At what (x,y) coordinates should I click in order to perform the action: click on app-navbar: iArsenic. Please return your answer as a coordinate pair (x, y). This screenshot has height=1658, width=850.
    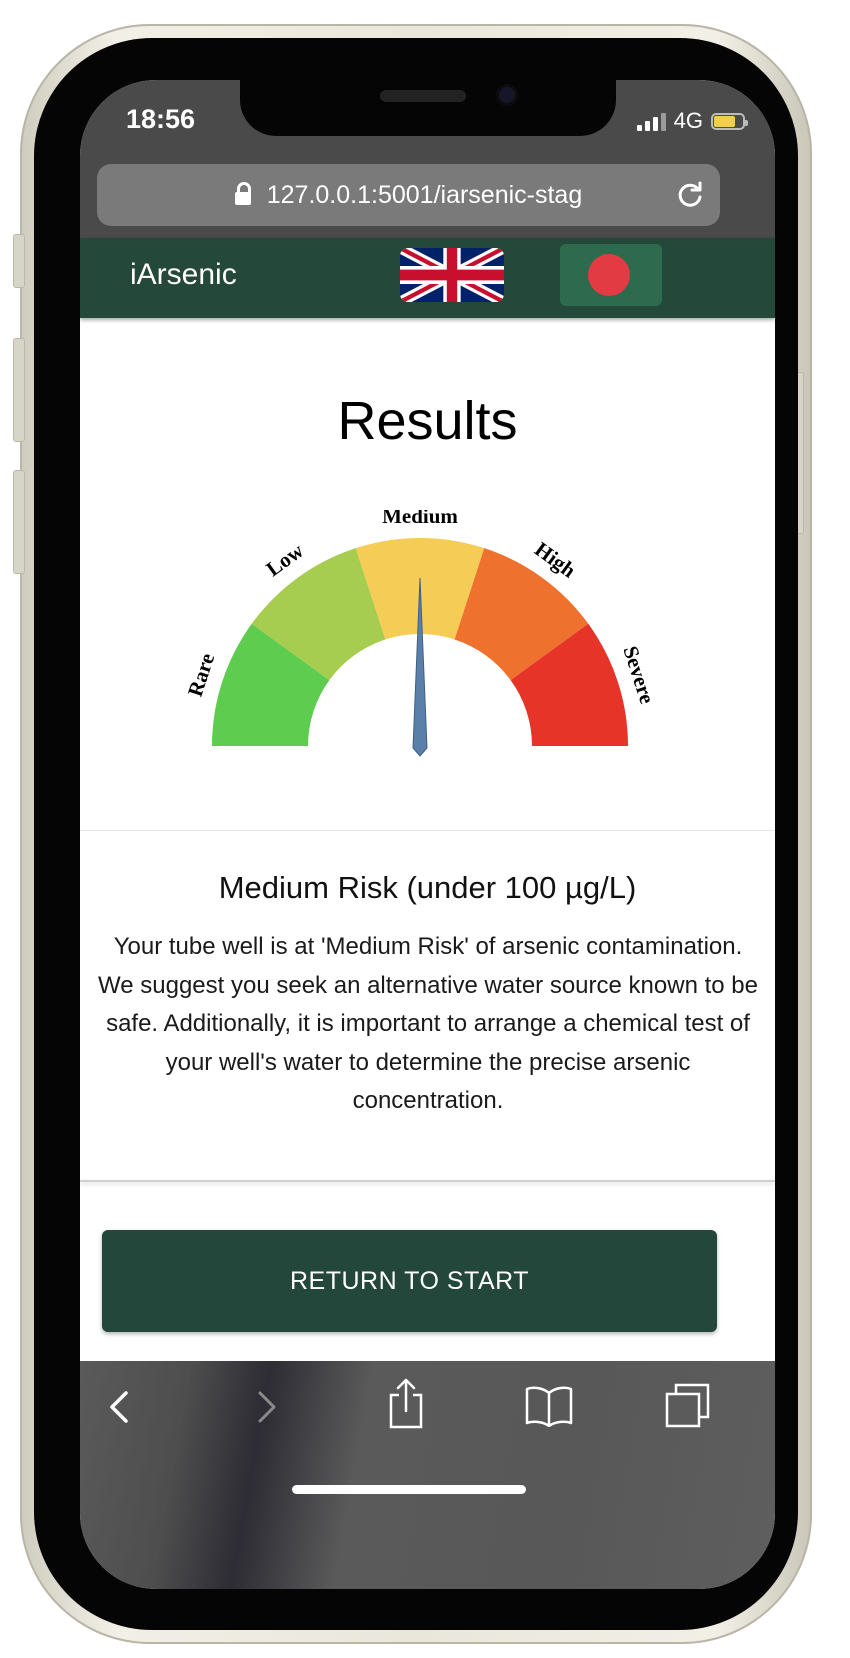
    Looking at the image, I should click on (427, 278).